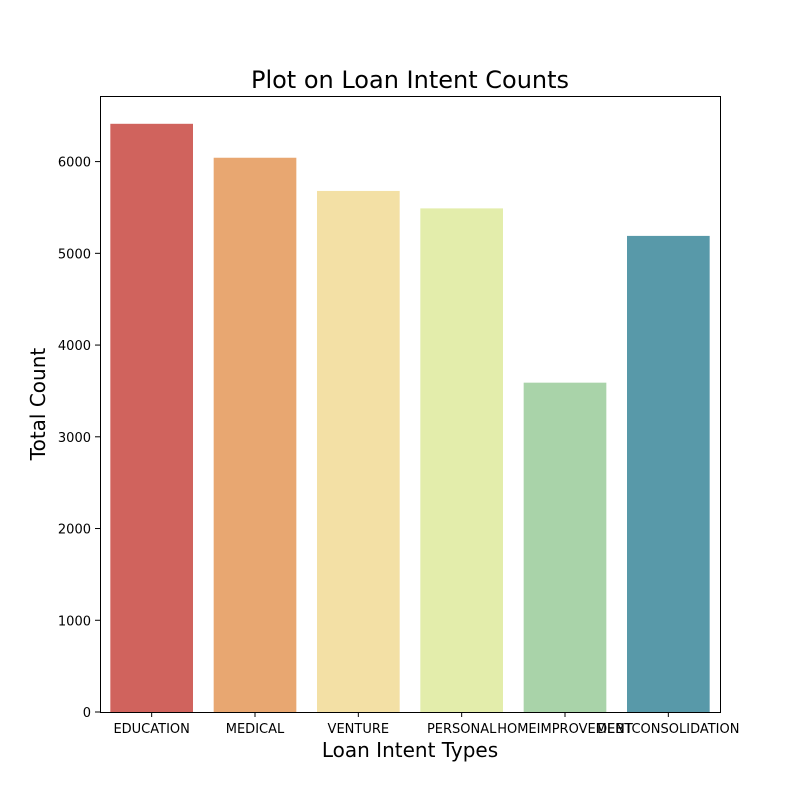 This screenshot has width=800, height=800. I want to click on bar-education, so click(151, 418).